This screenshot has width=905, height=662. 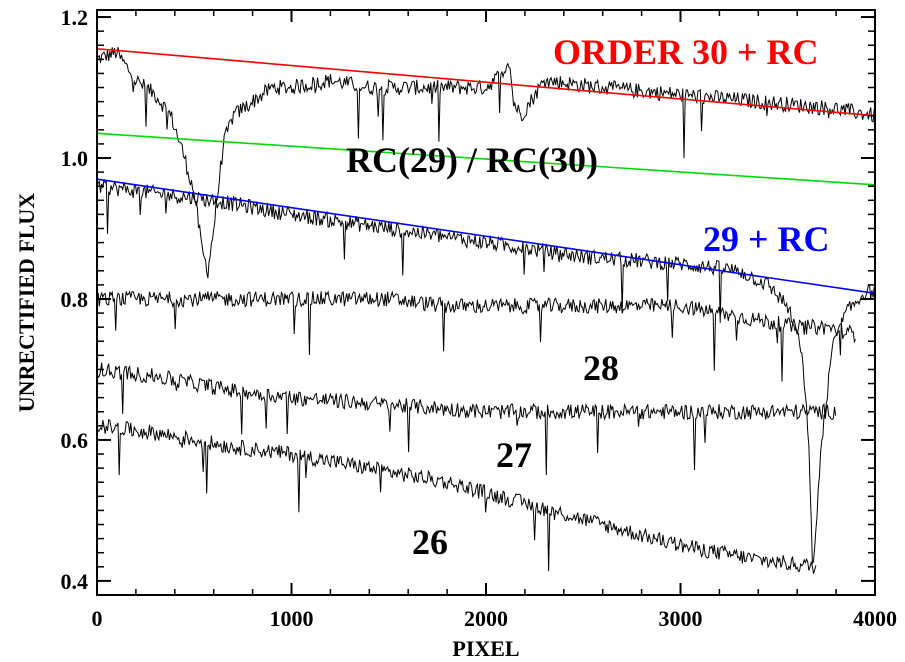 What do you see at coordinates (766, 239) in the screenshot?
I see `annotation-29-rc: 29 + RC` at bounding box center [766, 239].